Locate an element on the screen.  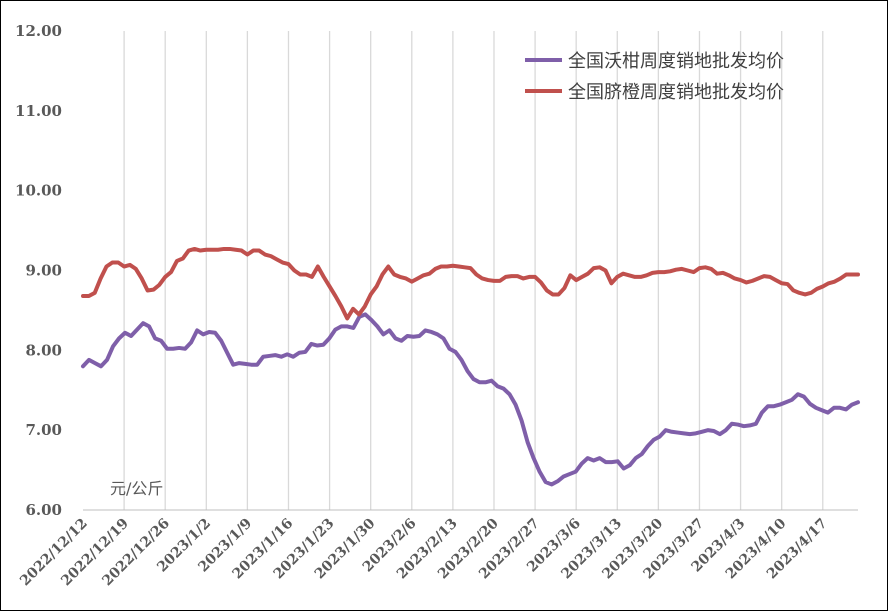
y-tick-label: 6.00 is located at coordinates (43, 510).